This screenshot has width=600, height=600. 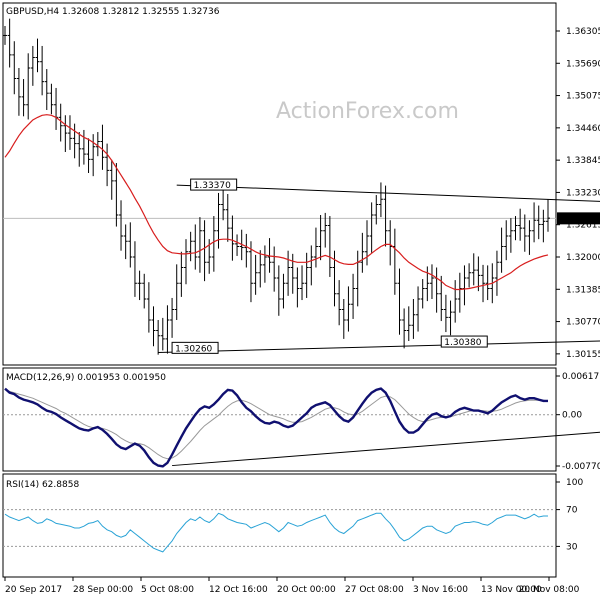 What do you see at coordinates (42, 485) in the screenshot?
I see `rsi-title: RSI(14) 62.8858` at bounding box center [42, 485].